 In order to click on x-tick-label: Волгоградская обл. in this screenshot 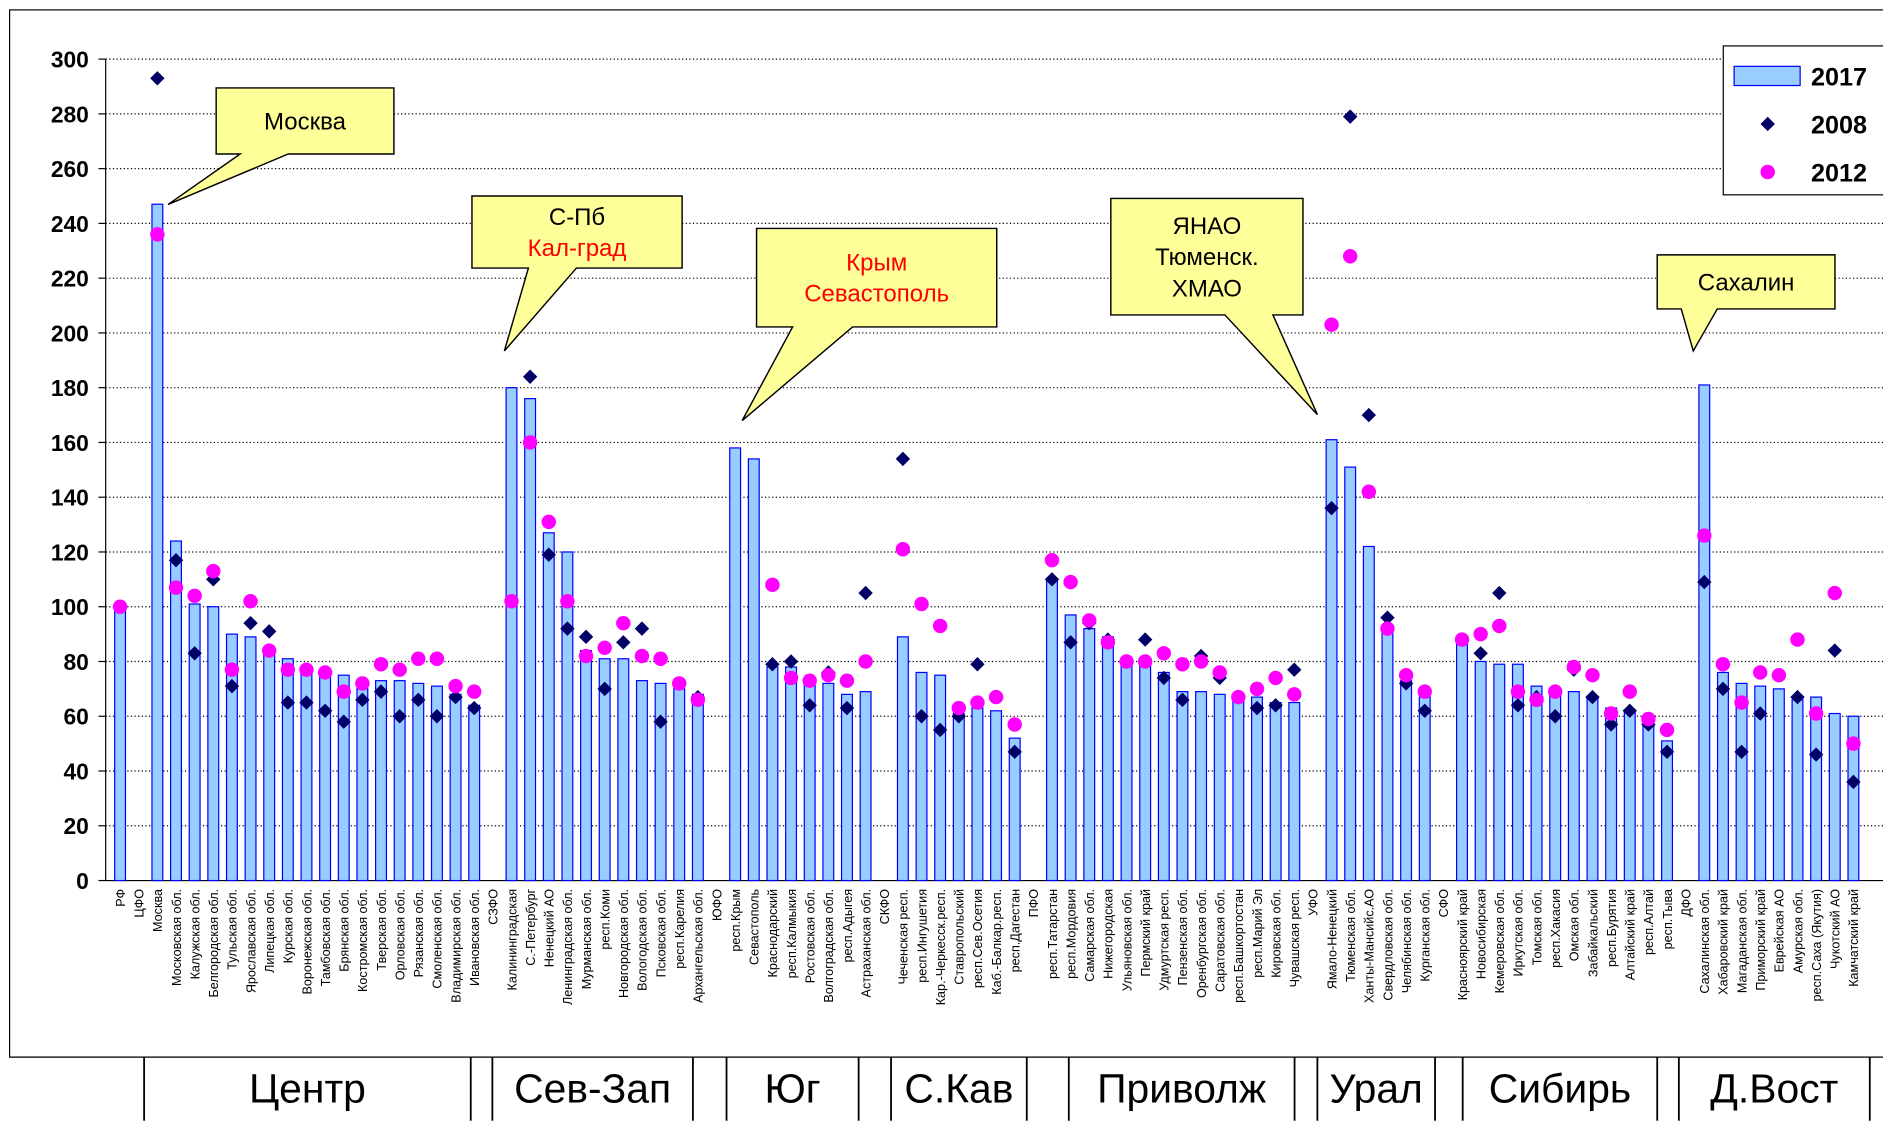, I will do `click(829, 946)`.